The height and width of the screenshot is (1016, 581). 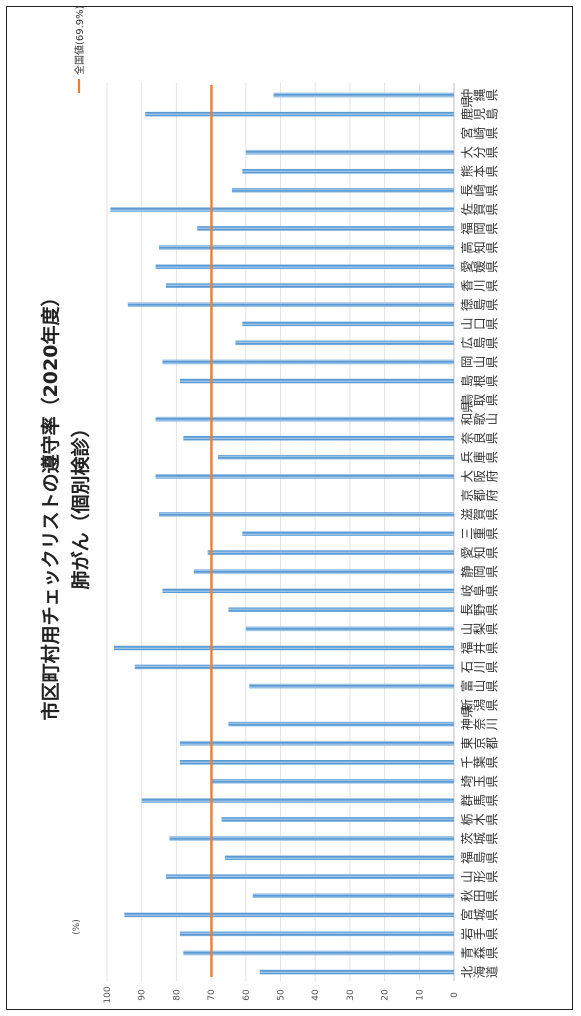 What do you see at coordinates (479, 971) in the screenshot?
I see `category-label-char: 海` at bounding box center [479, 971].